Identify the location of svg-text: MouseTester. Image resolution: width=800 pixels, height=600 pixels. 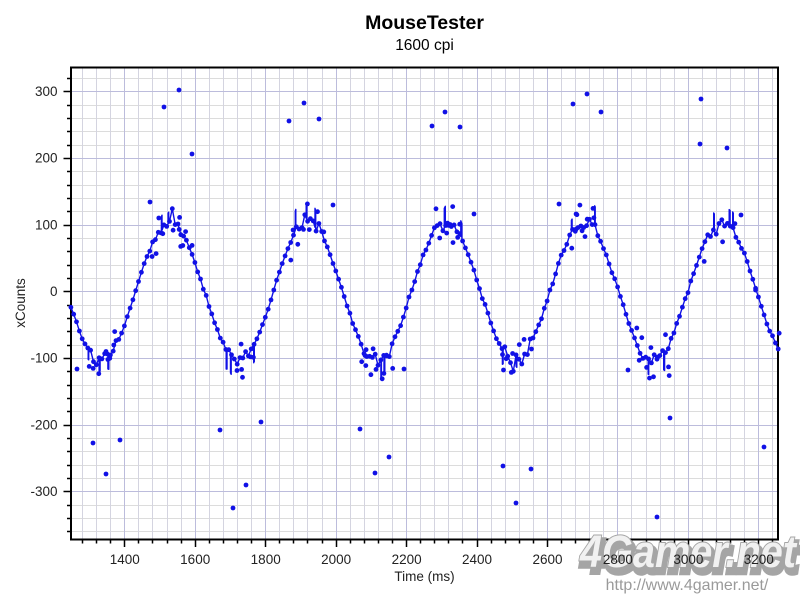
(424, 23).